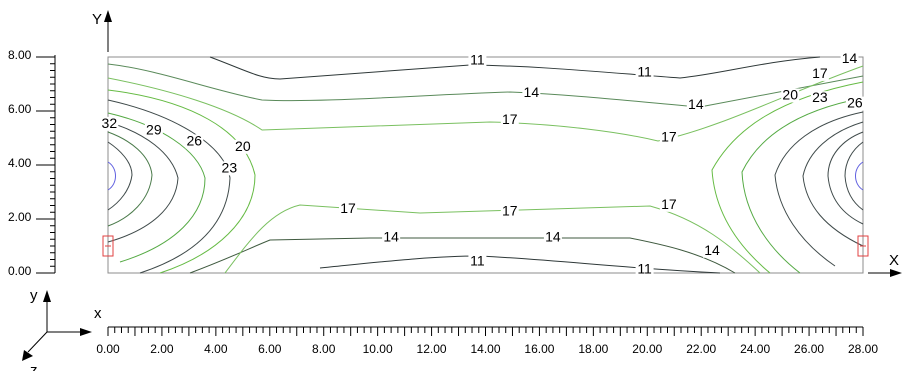 This screenshot has height=371, width=906. I want to click on contour-29-right, so click(833, 184).